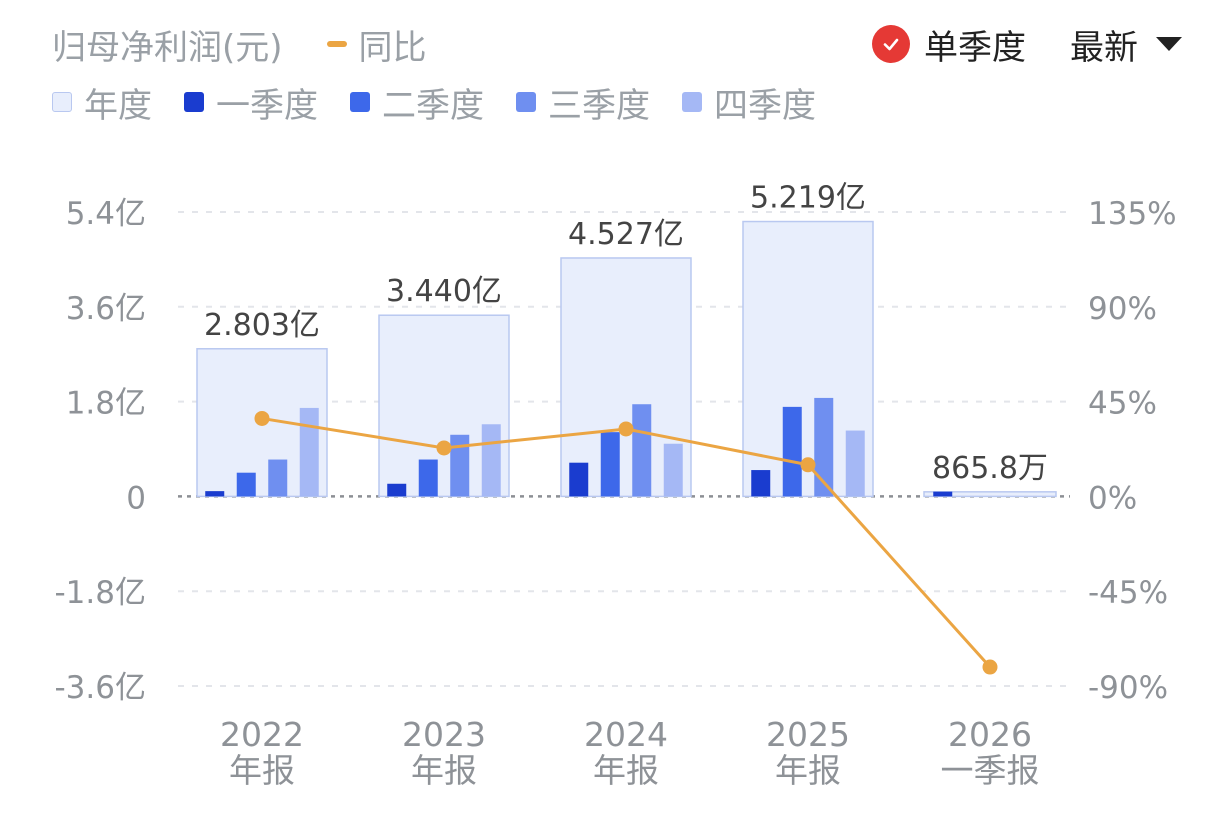  I want to click on legend-swatch-q3, so click(526, 102).